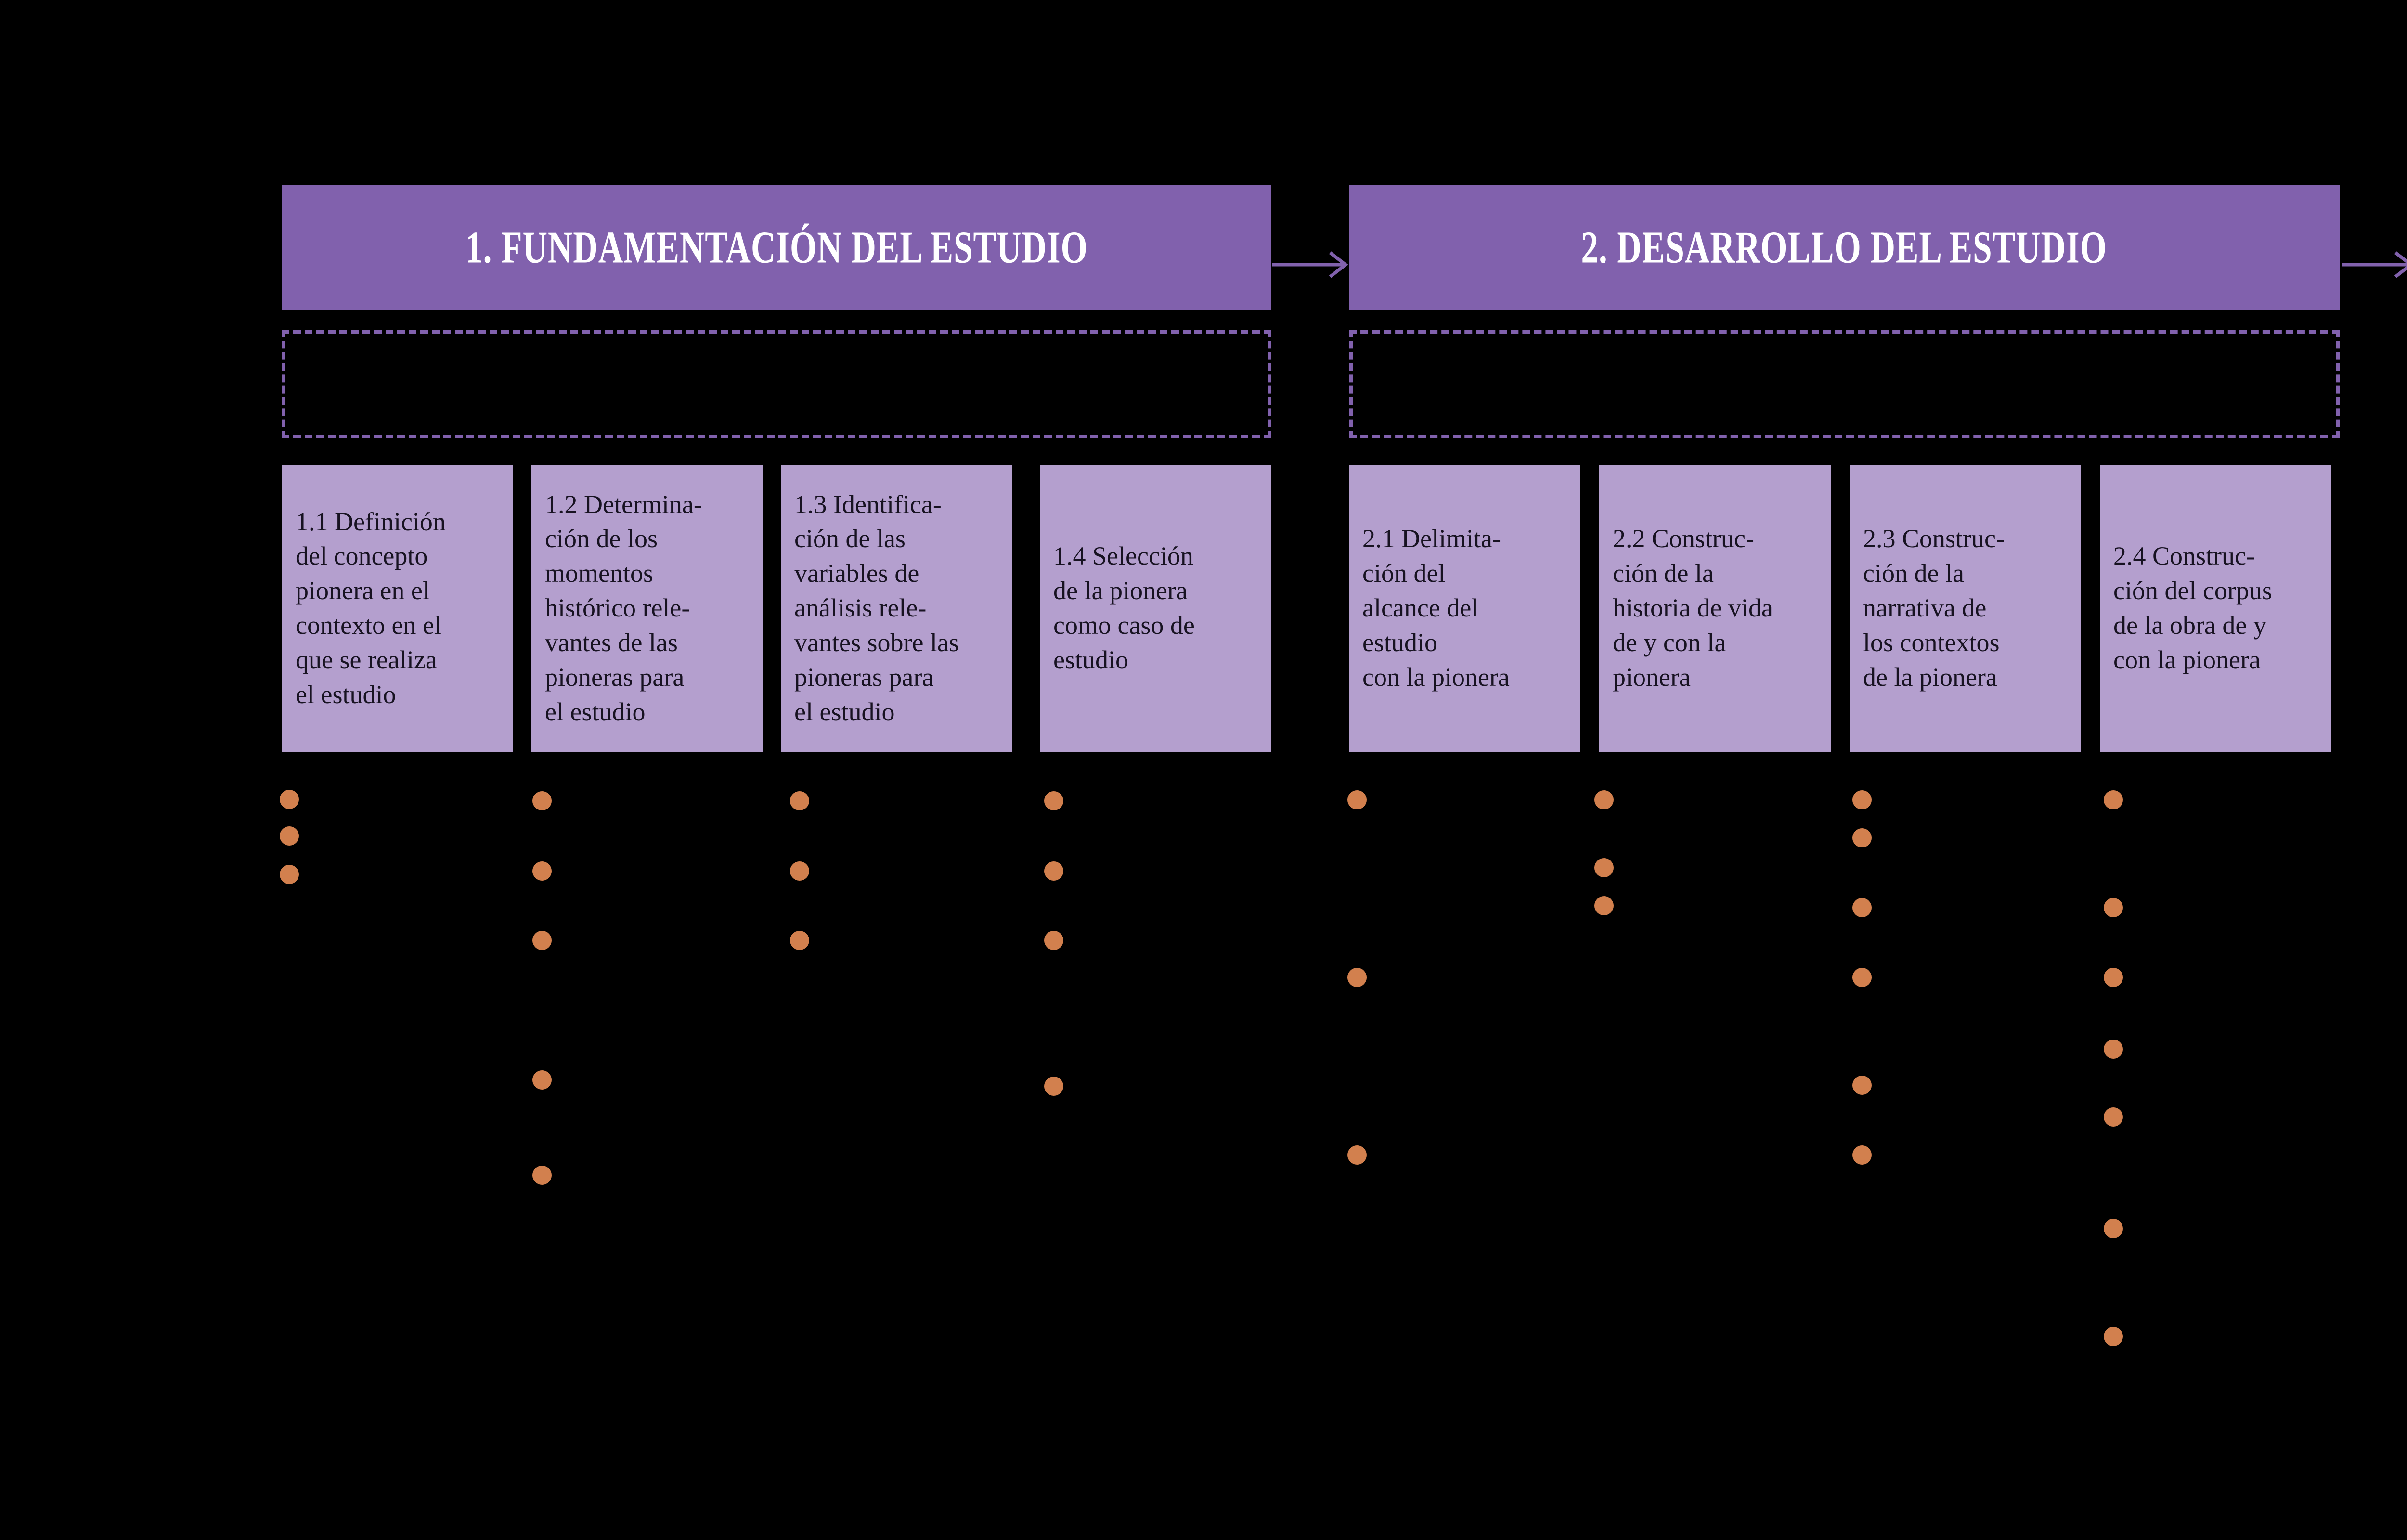 The height and width of the screenshot is (1540, 2407). I want to click on phase-1-header: 1. FUNDAMENTACIÓN DEL ESTUDIO, so click(776, 247).